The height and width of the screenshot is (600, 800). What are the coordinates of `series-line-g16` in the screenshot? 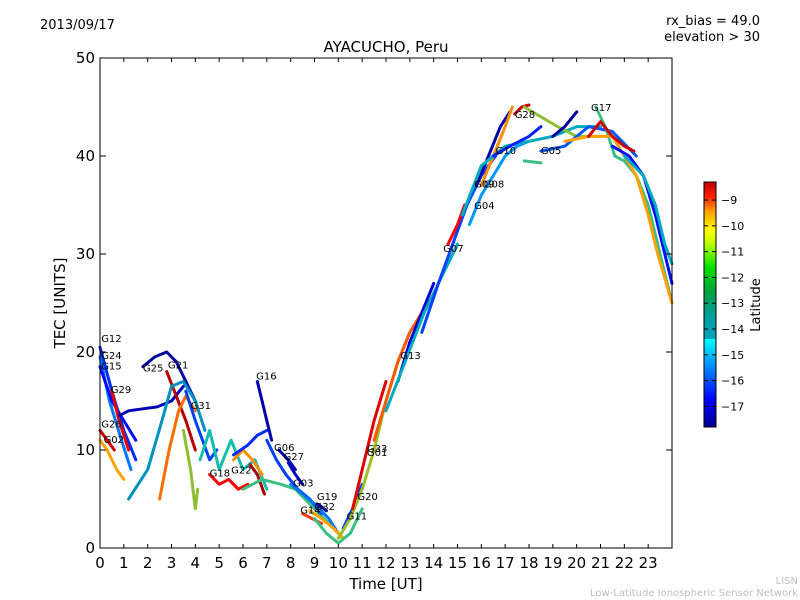 It's located at (264, 410).